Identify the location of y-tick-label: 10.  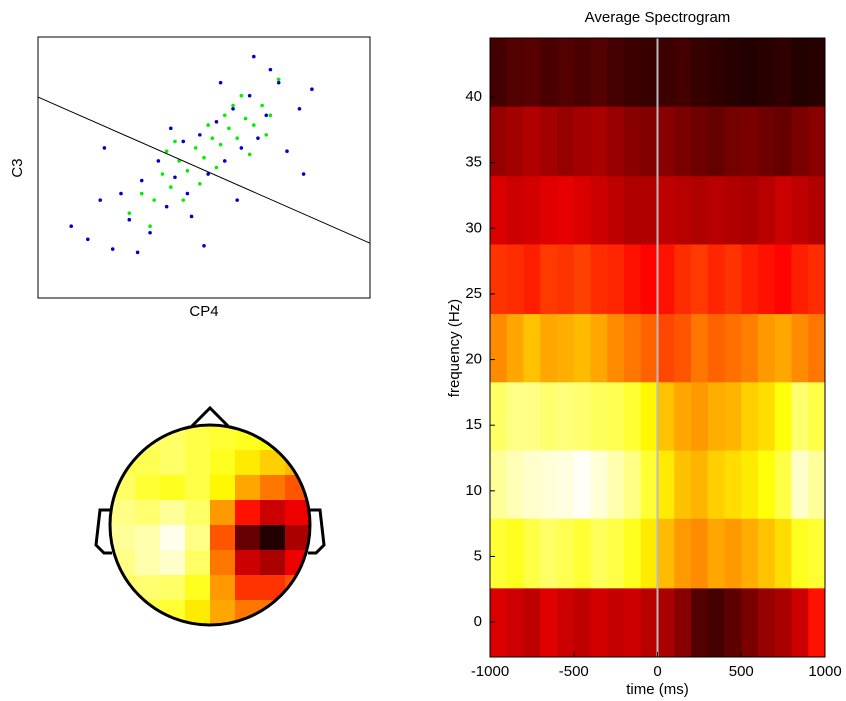
(473, 490).